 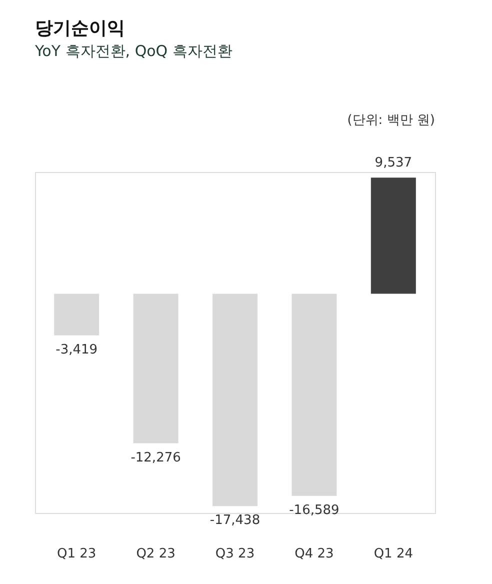 I want to click on chart-title: 당기순이익, so click(x=80, y=28).